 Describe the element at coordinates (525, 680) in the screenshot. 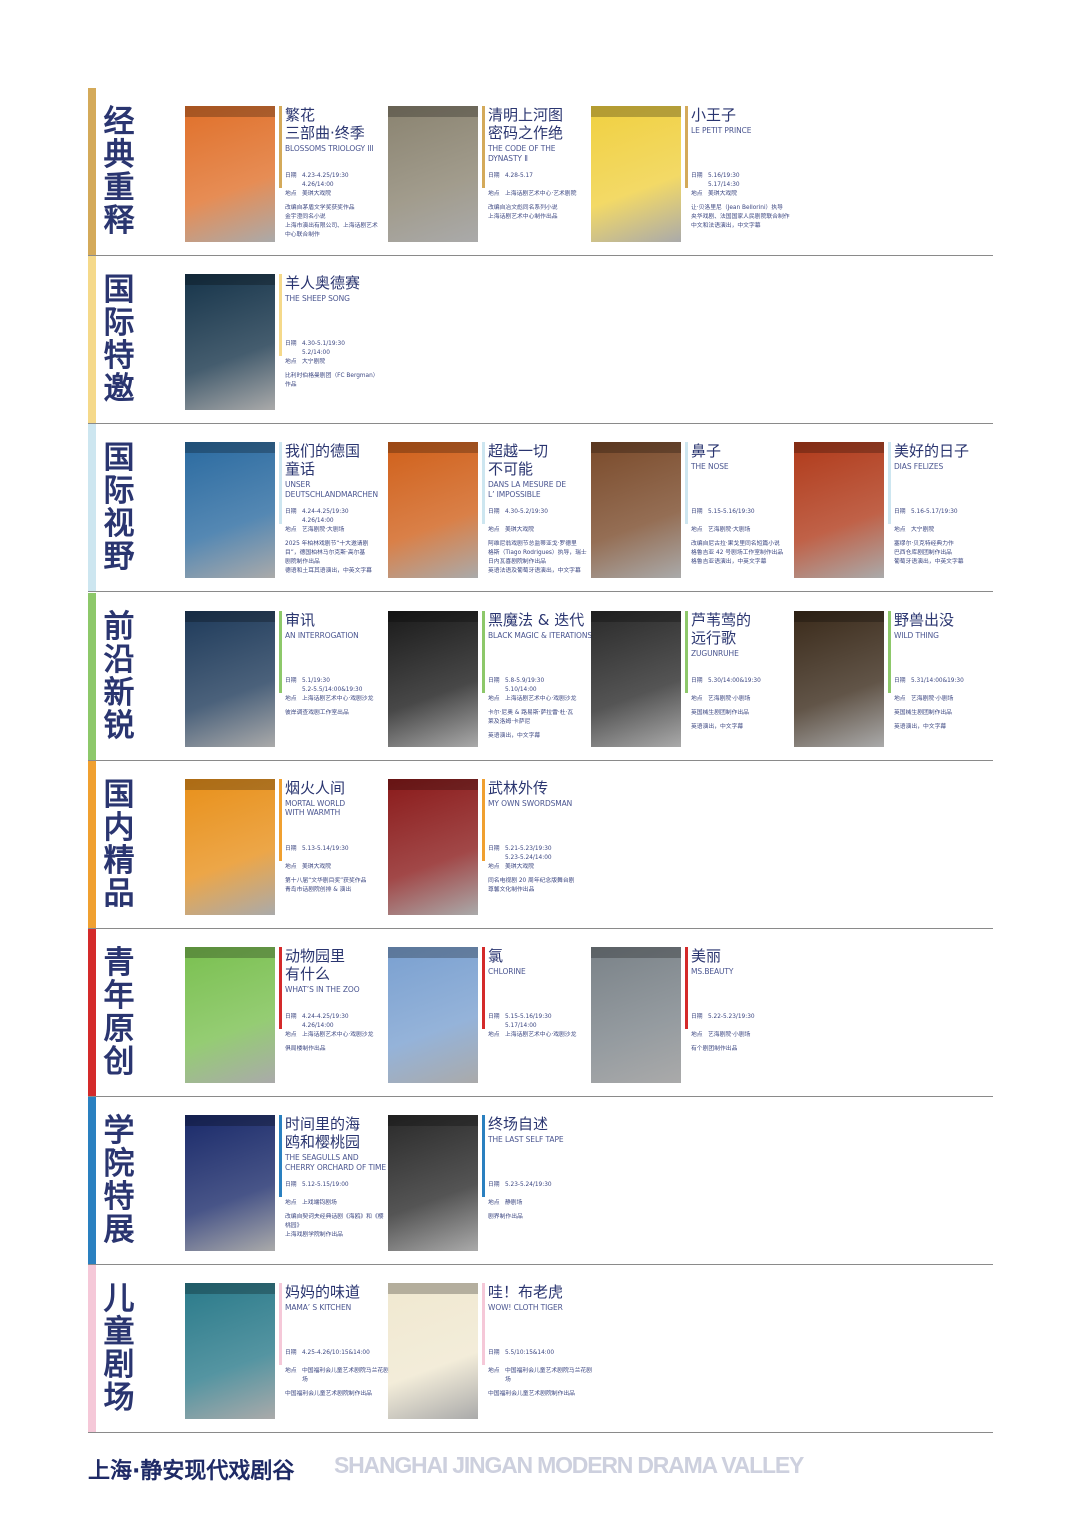

I see `date-value: 5.8-5.9/19:30` at that location.